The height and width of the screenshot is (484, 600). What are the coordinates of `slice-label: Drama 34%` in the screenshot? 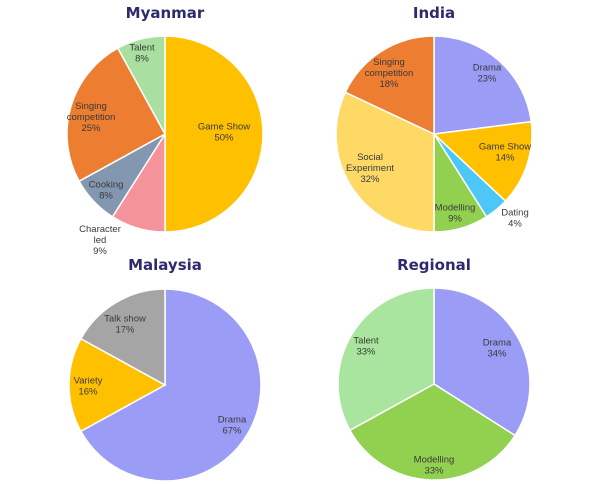 It's located at (497, 349).